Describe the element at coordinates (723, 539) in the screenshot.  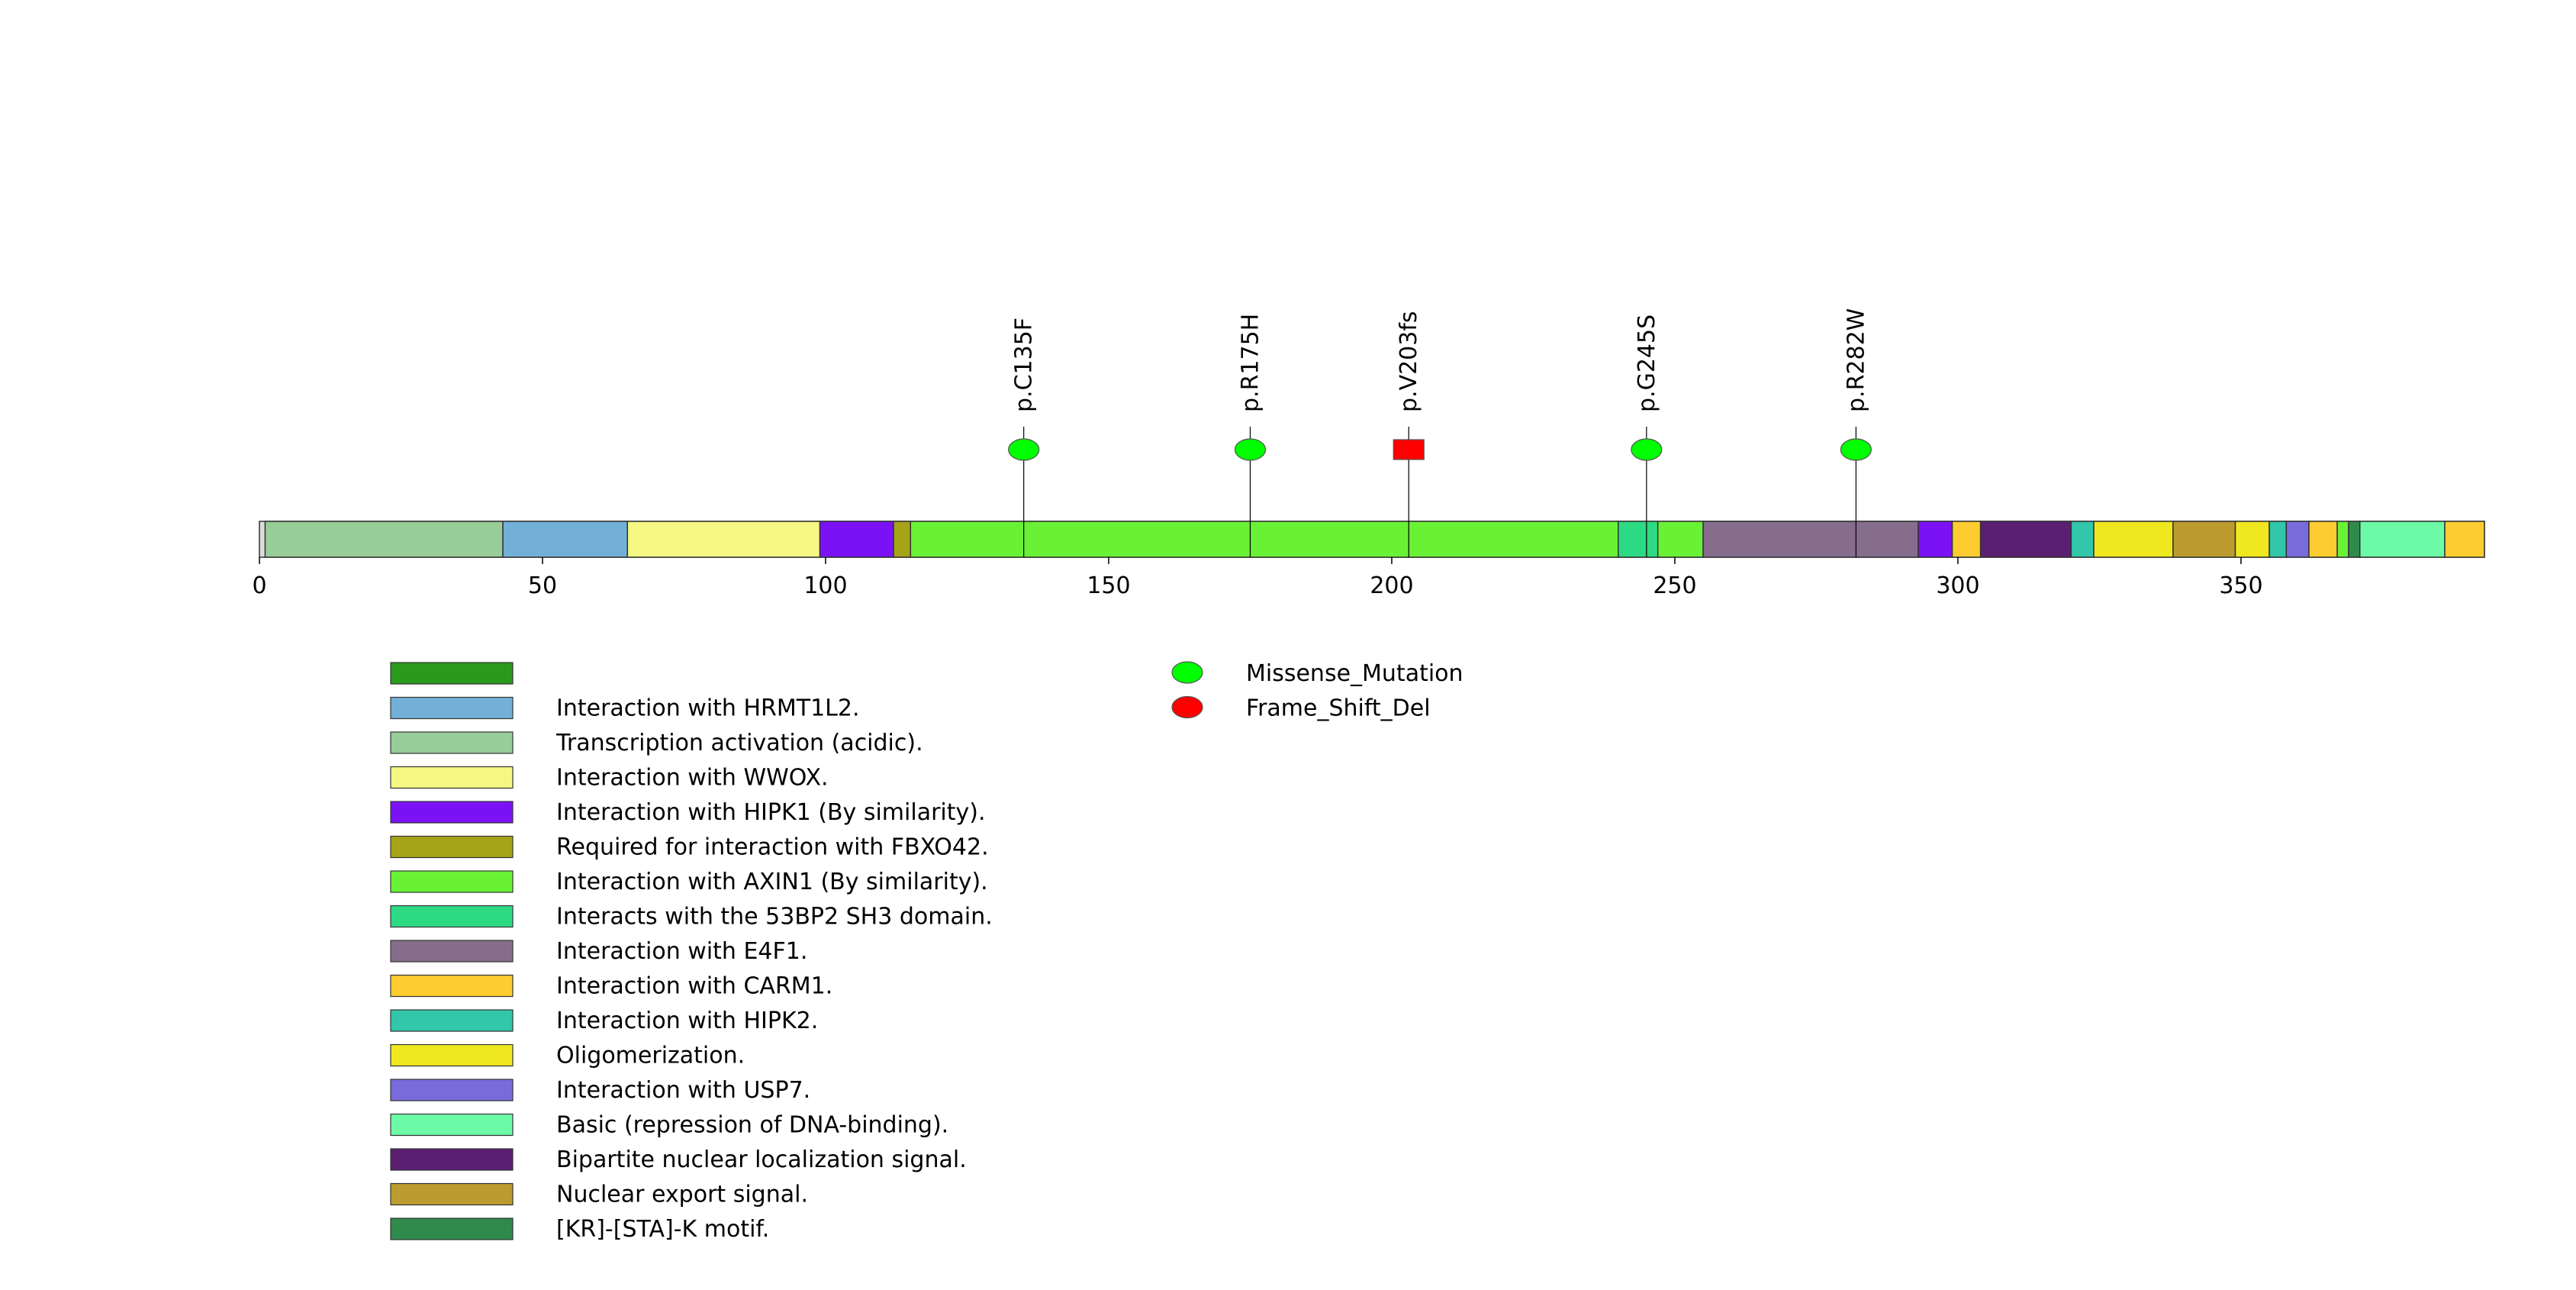
I see `domain-segment: Interaction with WWOX.` at that location.